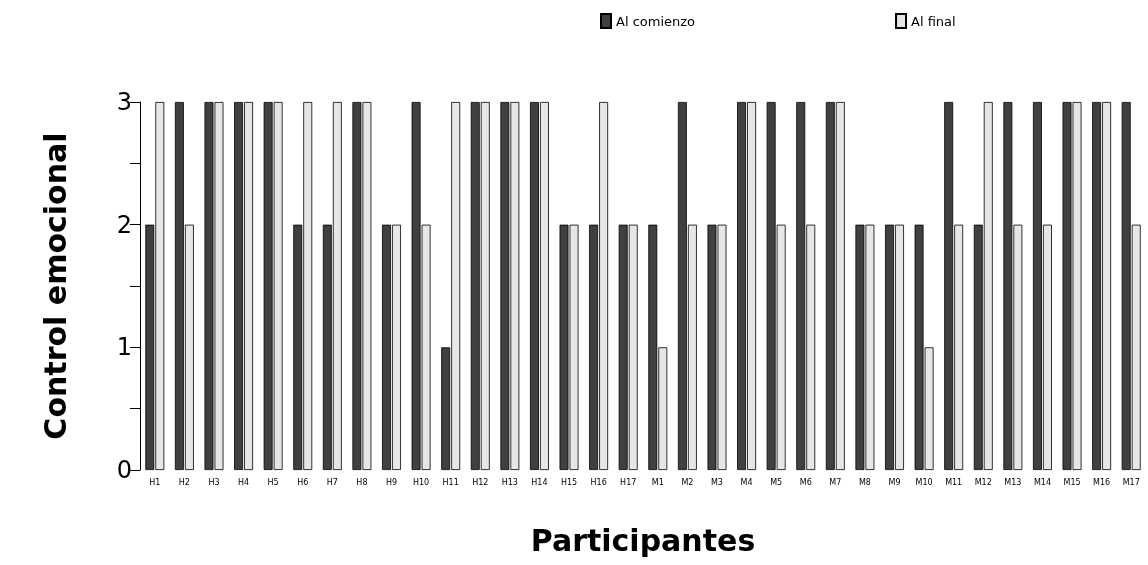 The height and width of the screenshot is (565, 1148). What do you see at coordinates (124, 102) in the screenshot?
I see `y-tick-label: 3` at bounding box center [124, 102].